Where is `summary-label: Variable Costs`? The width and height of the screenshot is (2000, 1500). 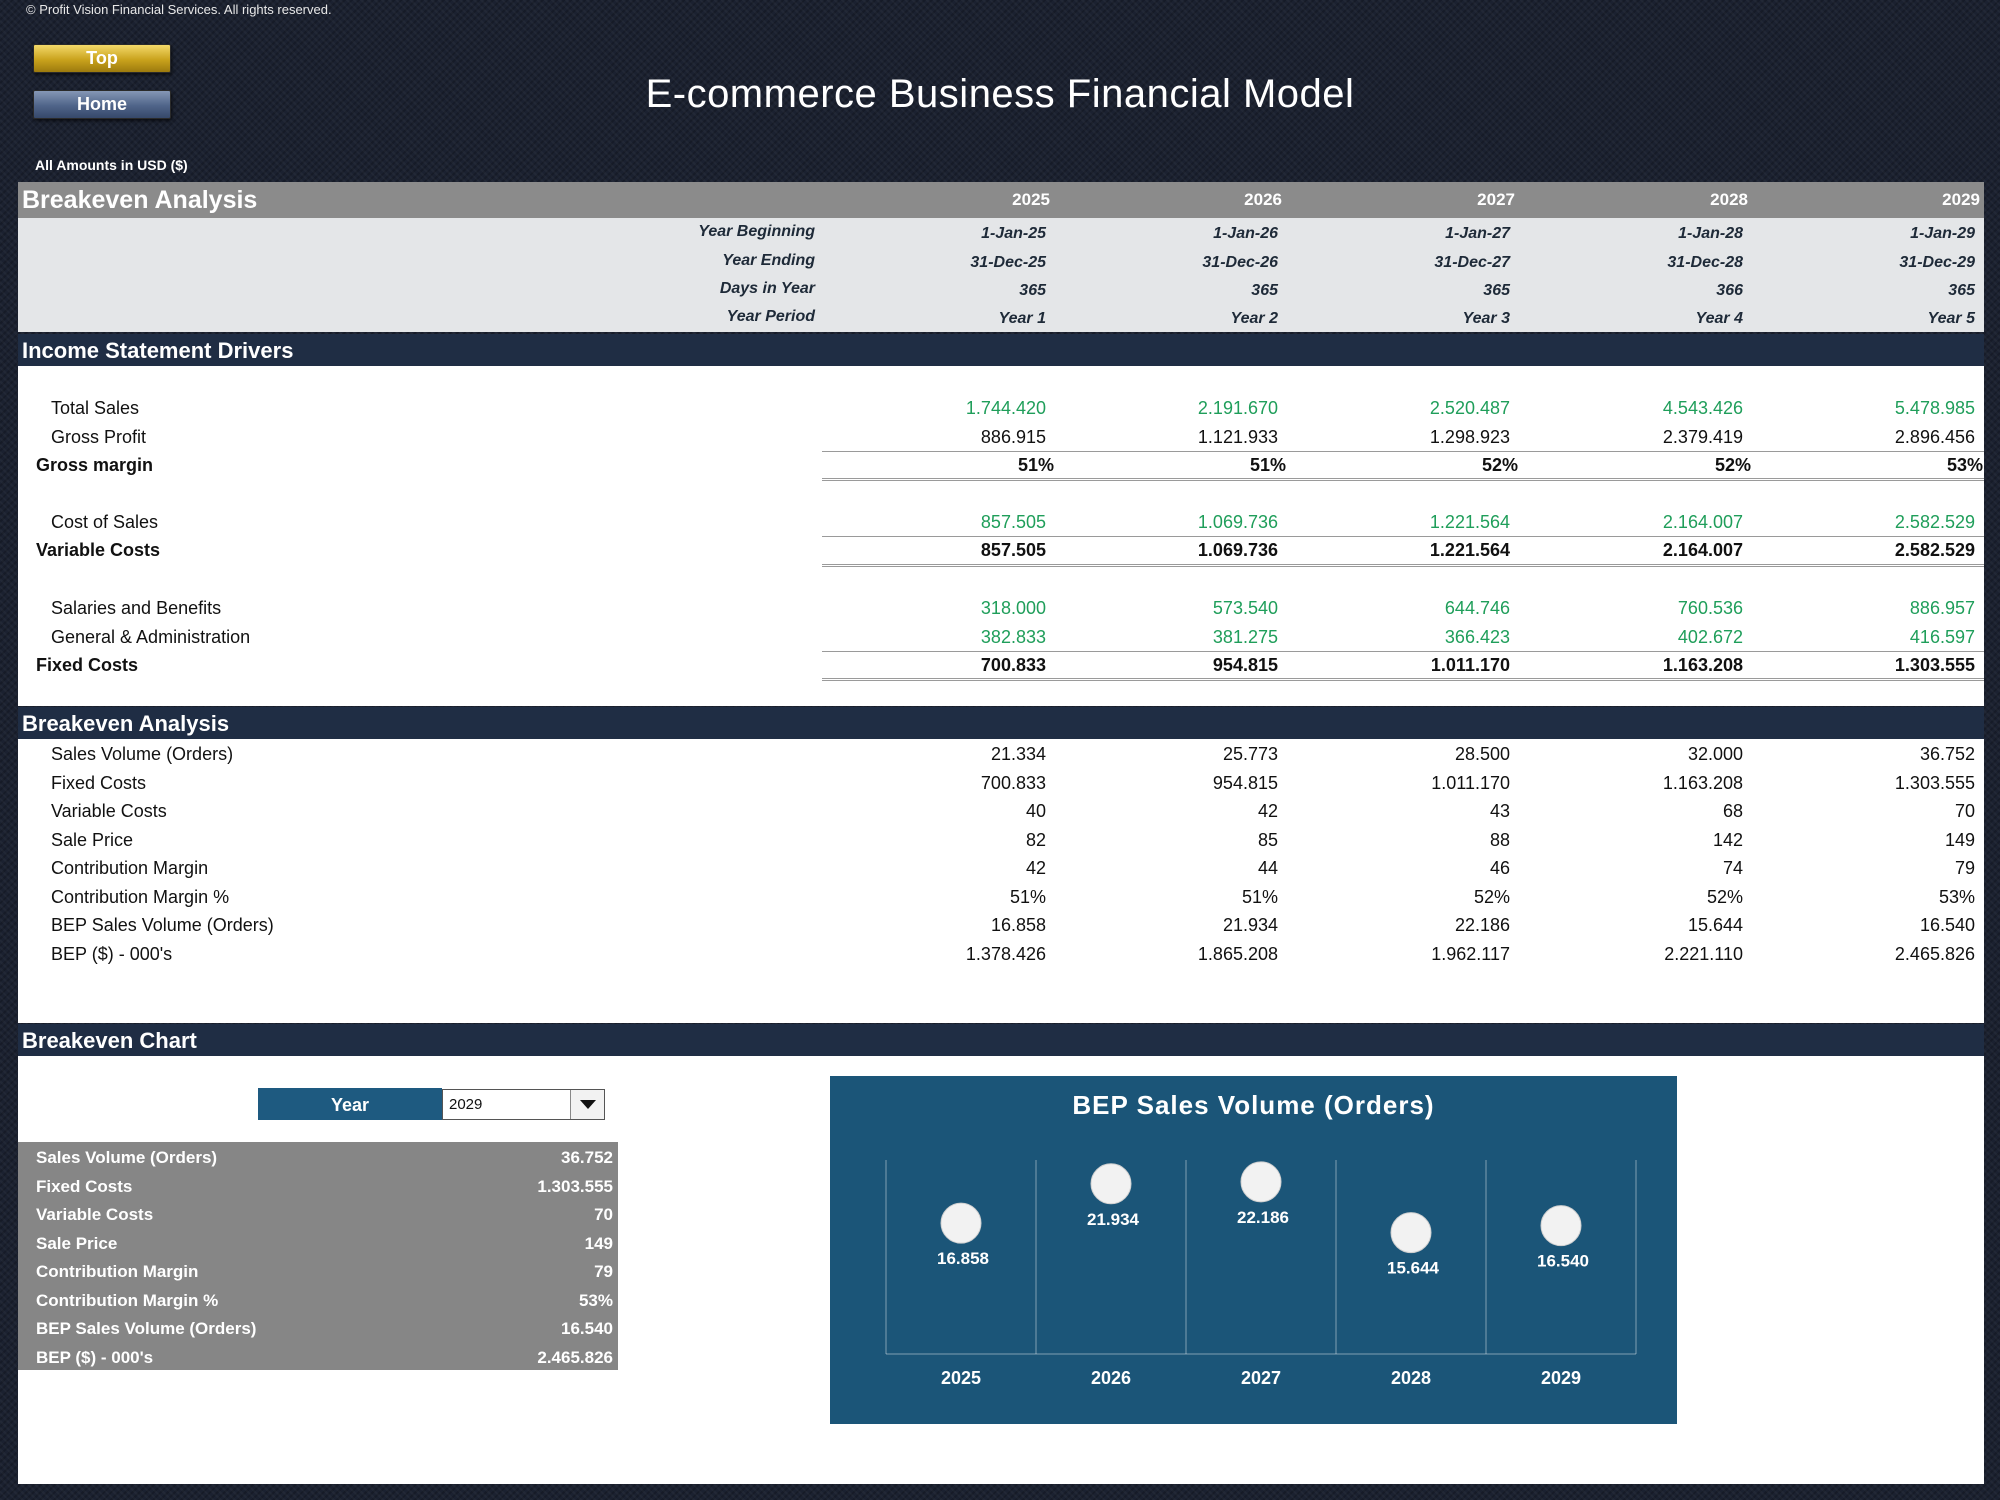
summary-label: Variable Costs is located at coordinates (95, 1214).